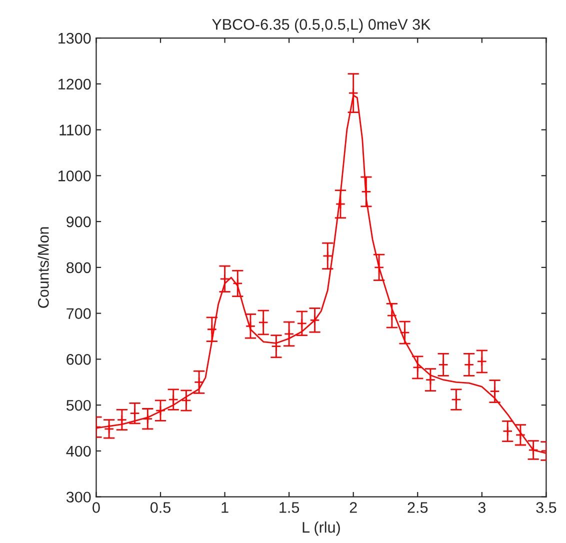 Image resolution: width=566 pixels, height=543 pixels. Describe the element at coordinates (78, 313) in the screenshot. I see `y-tick-label: 700` at that location.